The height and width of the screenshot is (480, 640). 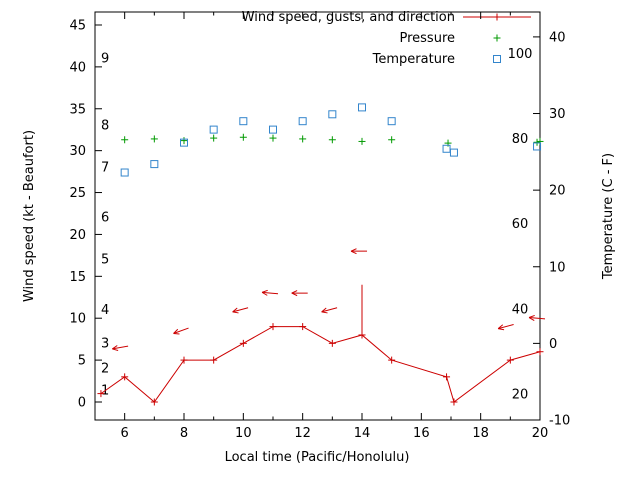 I want to click on svg-text: 80, so click(x=520, y=139).